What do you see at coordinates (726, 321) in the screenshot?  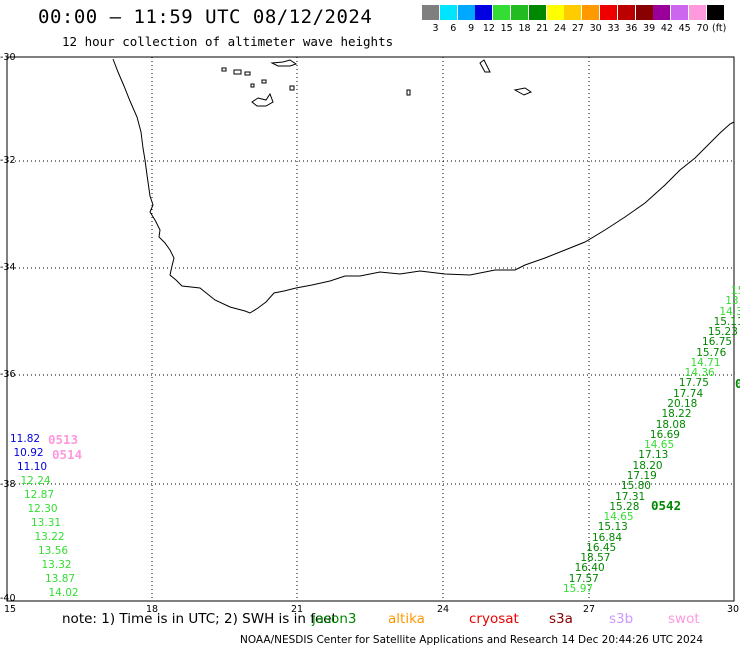 I see `wave-height-label: 15.11` at bounding box center [726, 321].